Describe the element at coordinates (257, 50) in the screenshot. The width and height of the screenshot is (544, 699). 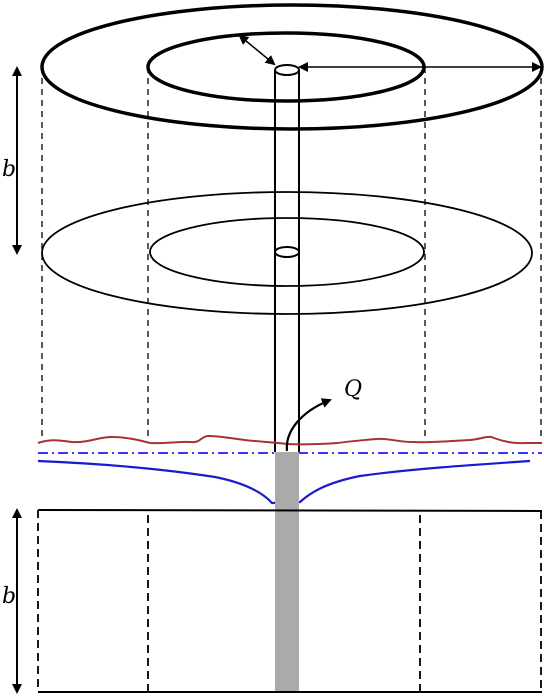
I see `inner-radius-arrow` at that location.